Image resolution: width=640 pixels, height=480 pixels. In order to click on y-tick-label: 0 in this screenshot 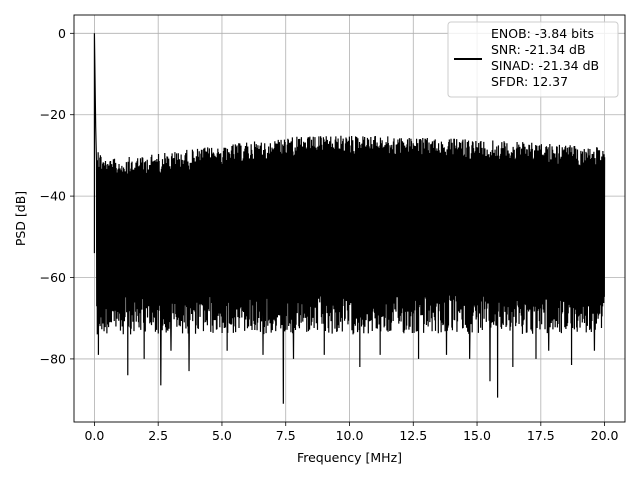, I will do `click(62, 33)`.